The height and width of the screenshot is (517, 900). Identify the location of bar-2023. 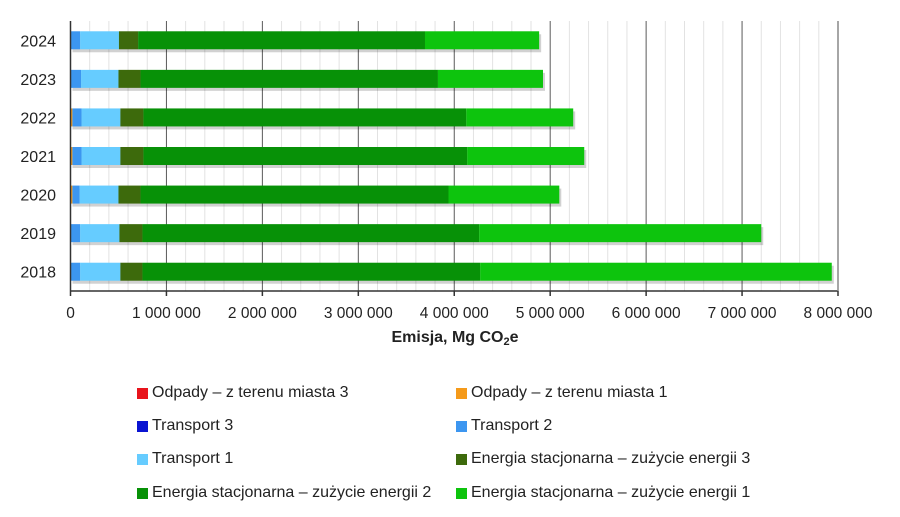
(307, 80).